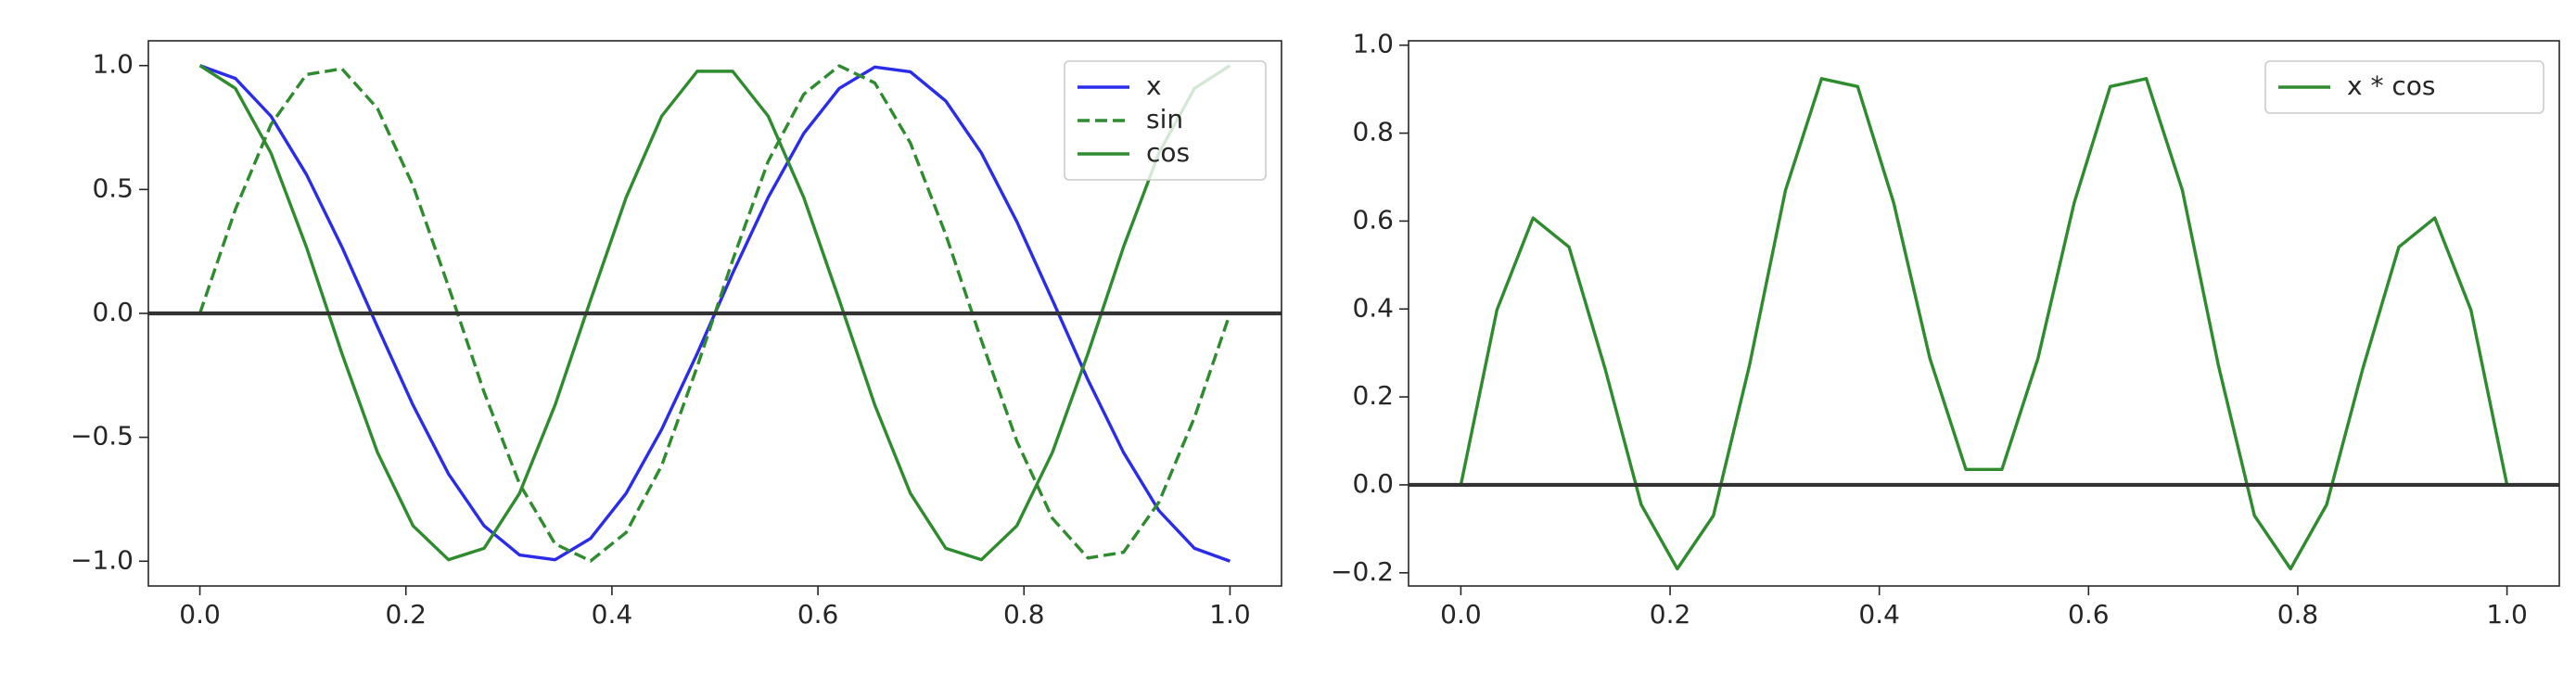 Image resolution: width=2576 pixels, height=675 pixels. Describe the element at coordinates (113, 187) in the screenshot. I see `y-tick-label: 0.5` at that location.